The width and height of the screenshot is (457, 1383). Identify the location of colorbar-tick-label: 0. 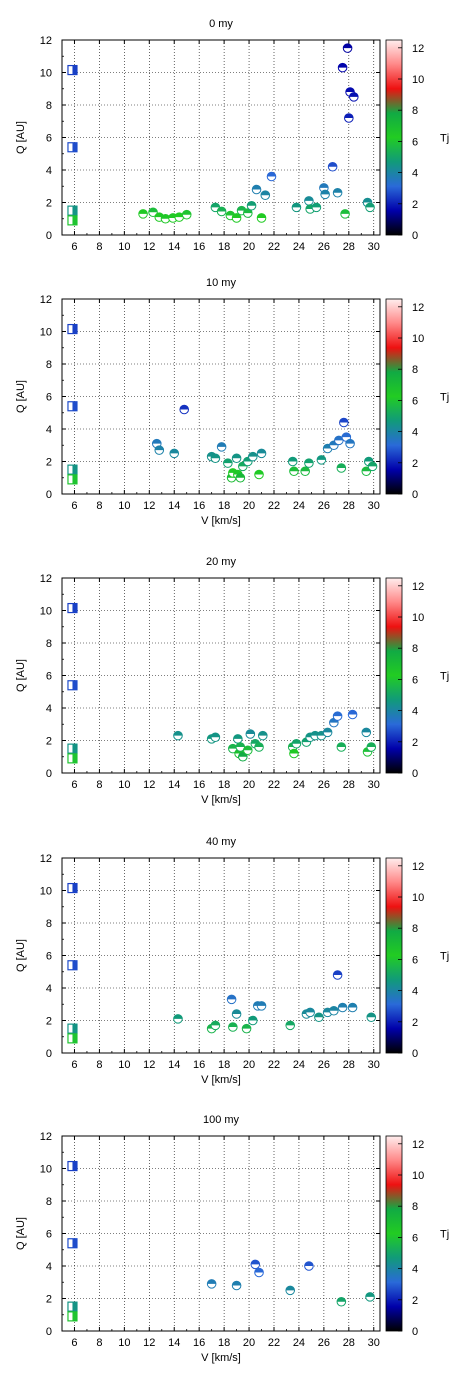
(415, 495).